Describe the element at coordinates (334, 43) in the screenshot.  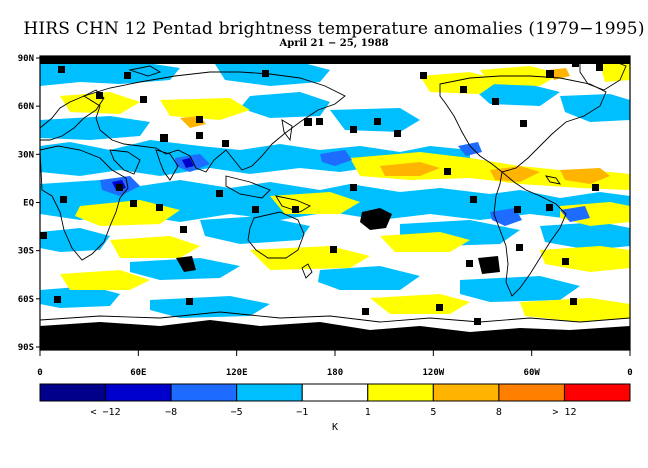
I see `map-subtitle: April 21 − 25, 1988` at that location.